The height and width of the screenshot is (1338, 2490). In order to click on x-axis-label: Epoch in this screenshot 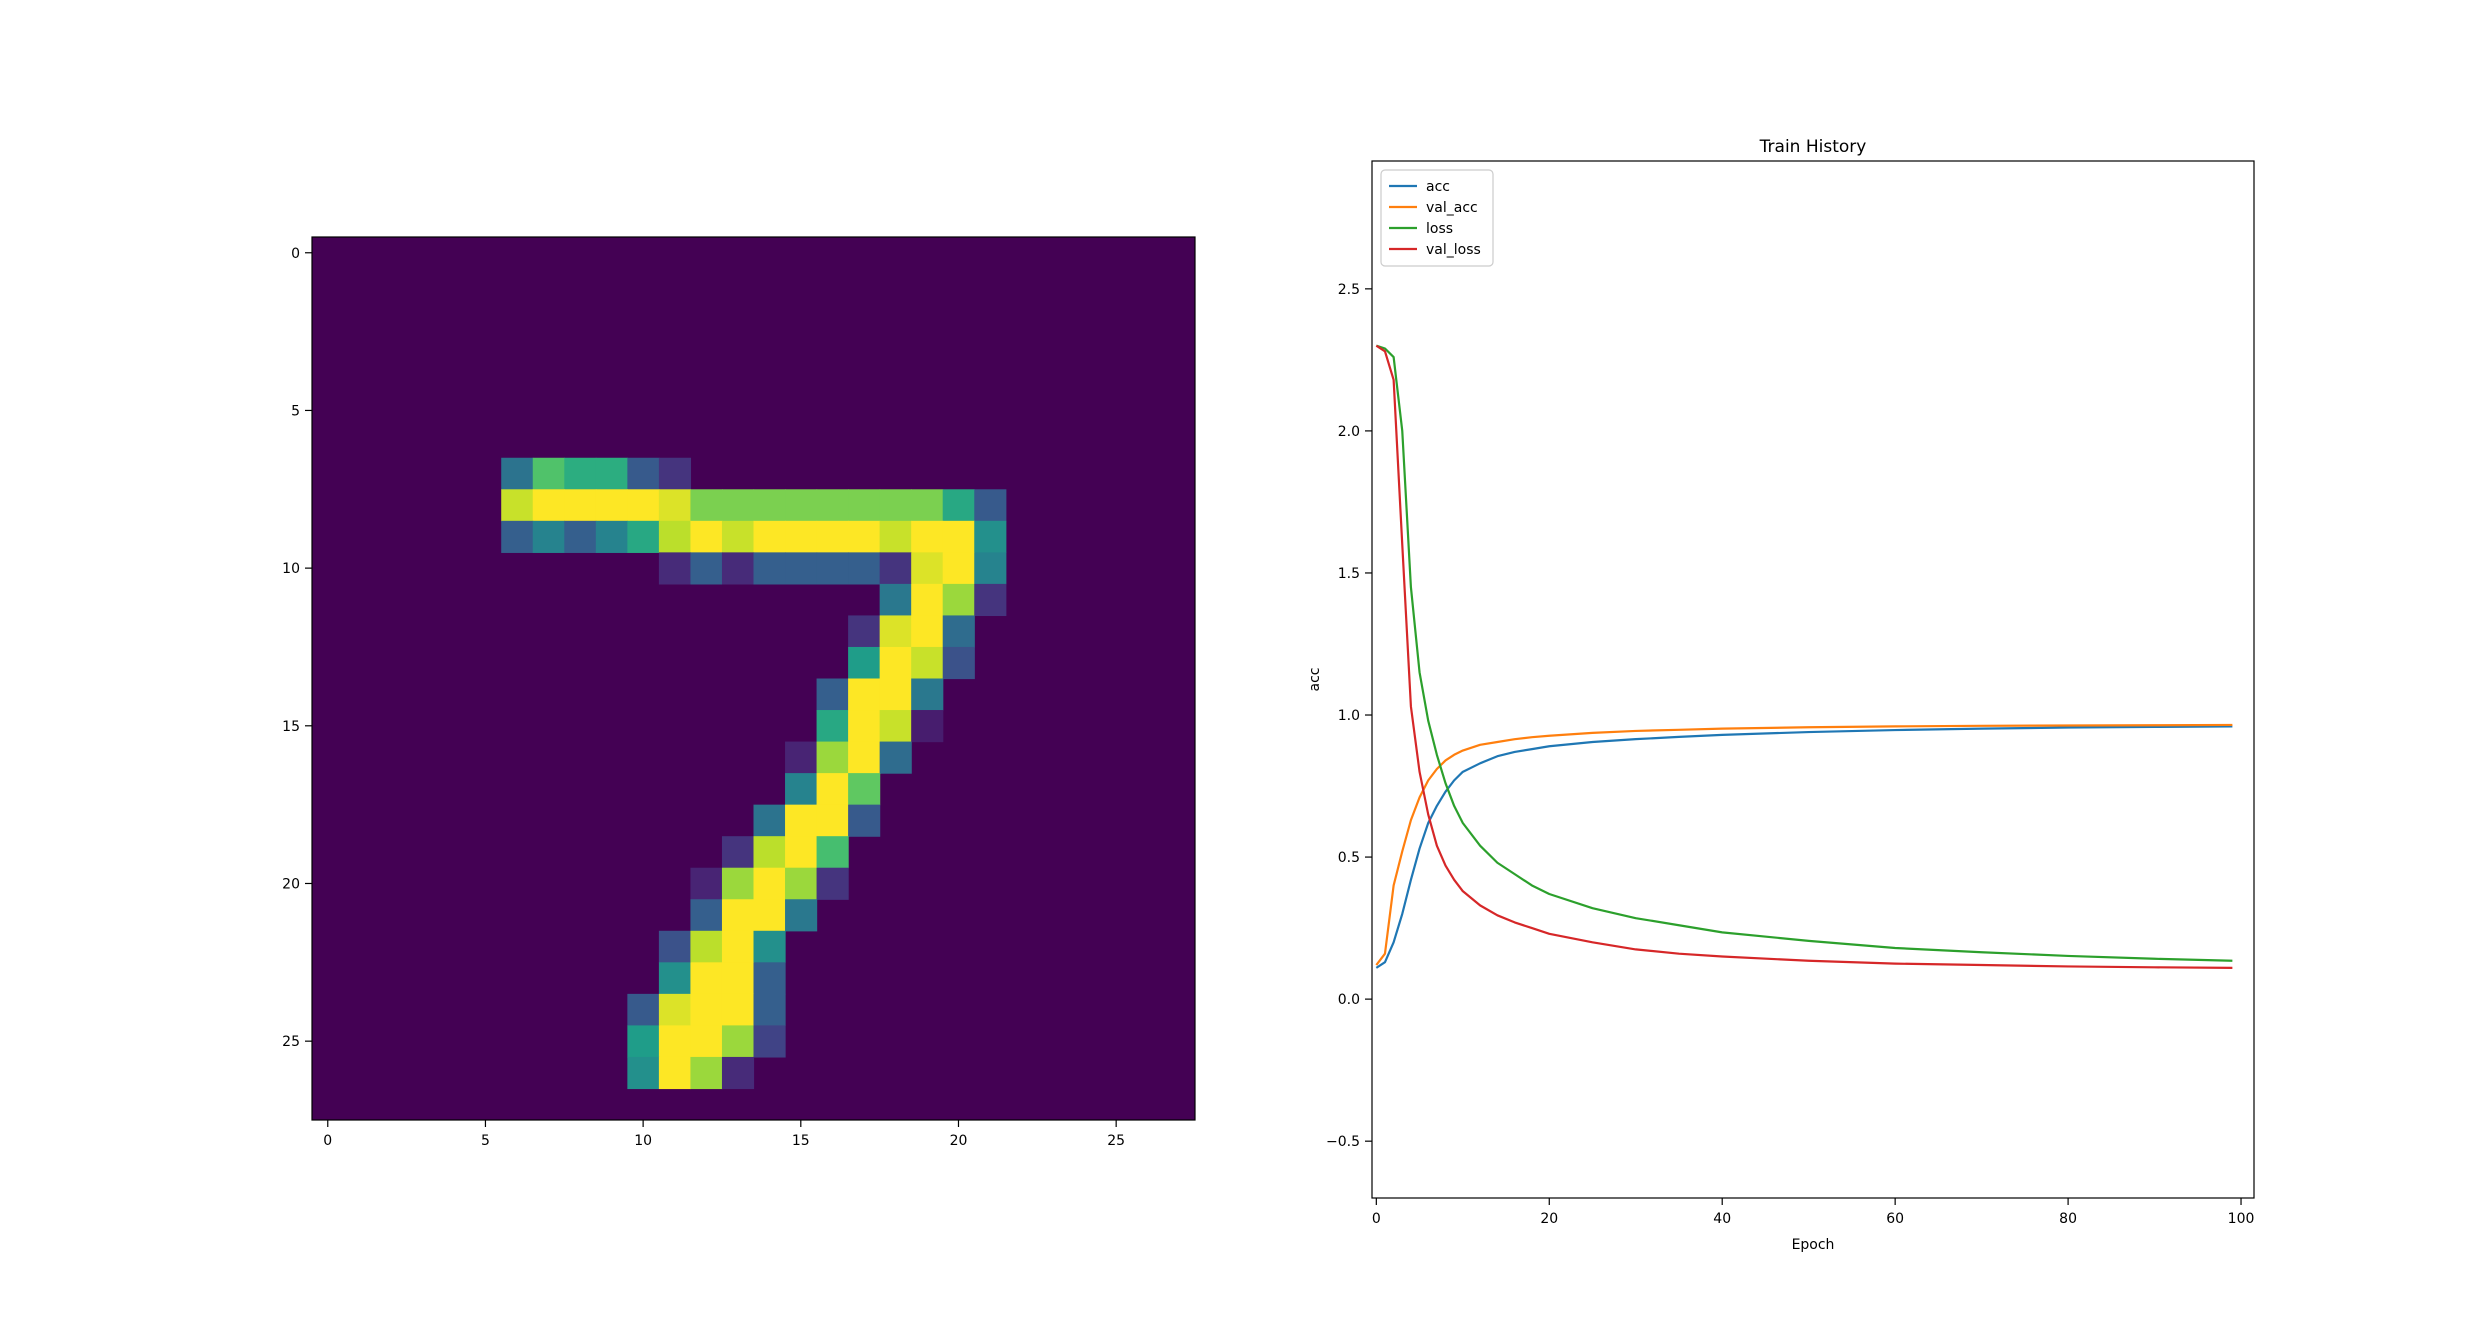, I will do `click(1813, 1245)`.